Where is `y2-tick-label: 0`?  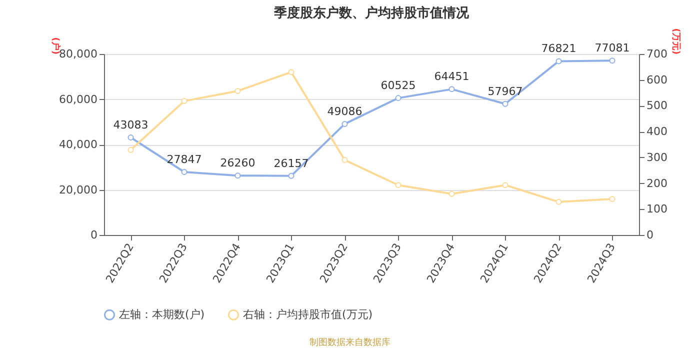 y2-tick-label: 0 is located at coordinates (650, 235).